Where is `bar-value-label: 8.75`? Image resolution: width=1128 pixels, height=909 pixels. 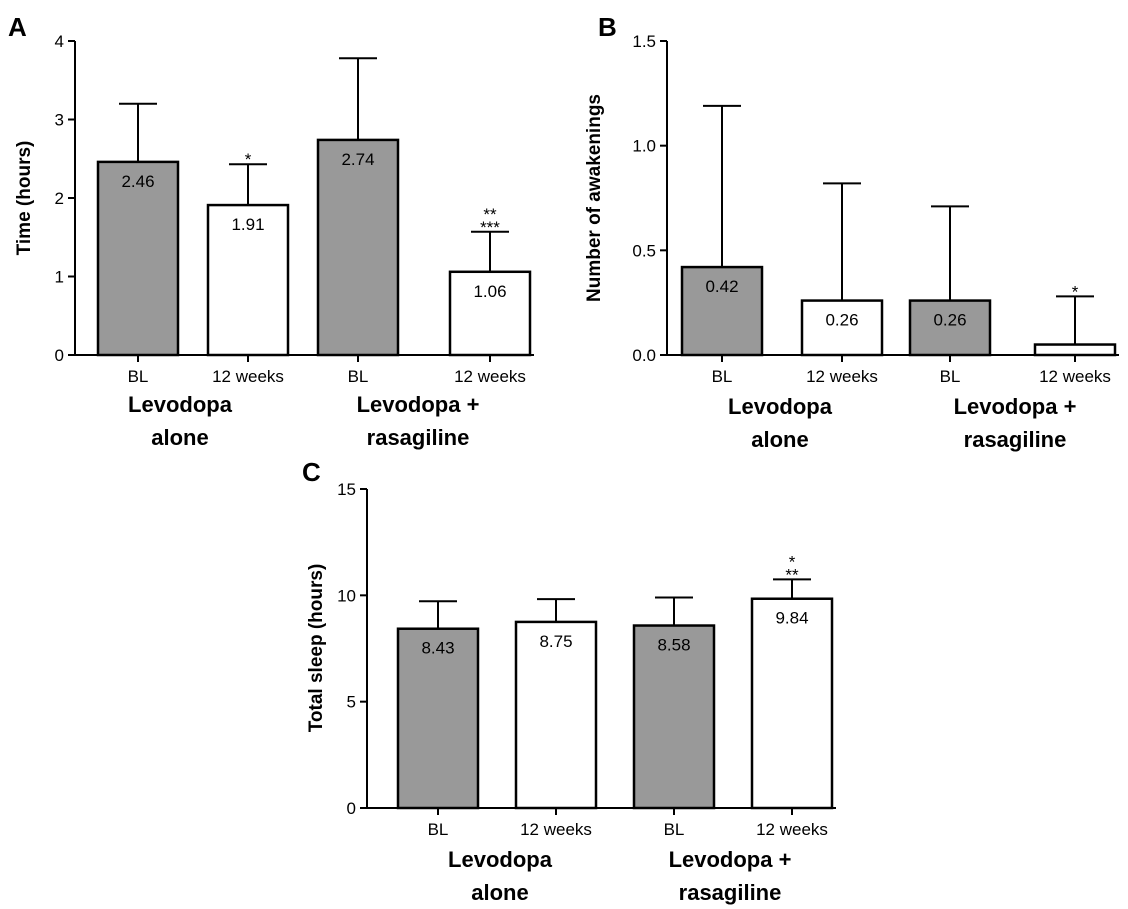
bar-value-label: 8.75 is located at coordinates (555, 641).